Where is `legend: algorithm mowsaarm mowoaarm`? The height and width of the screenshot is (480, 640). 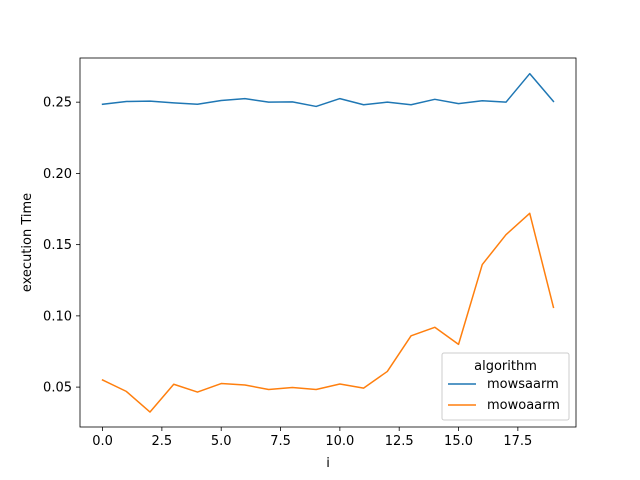
legend: algorithm mowsaarm mowoaarm is located at coordinates (505, 386).